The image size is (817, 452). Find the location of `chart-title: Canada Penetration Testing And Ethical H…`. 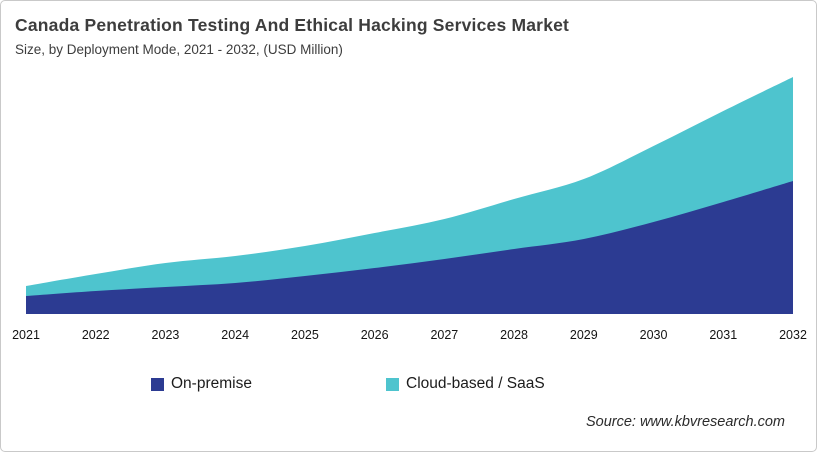

chart-title: Canada Penetration Testing And Ethical H… is located at coordinates (292, 25).